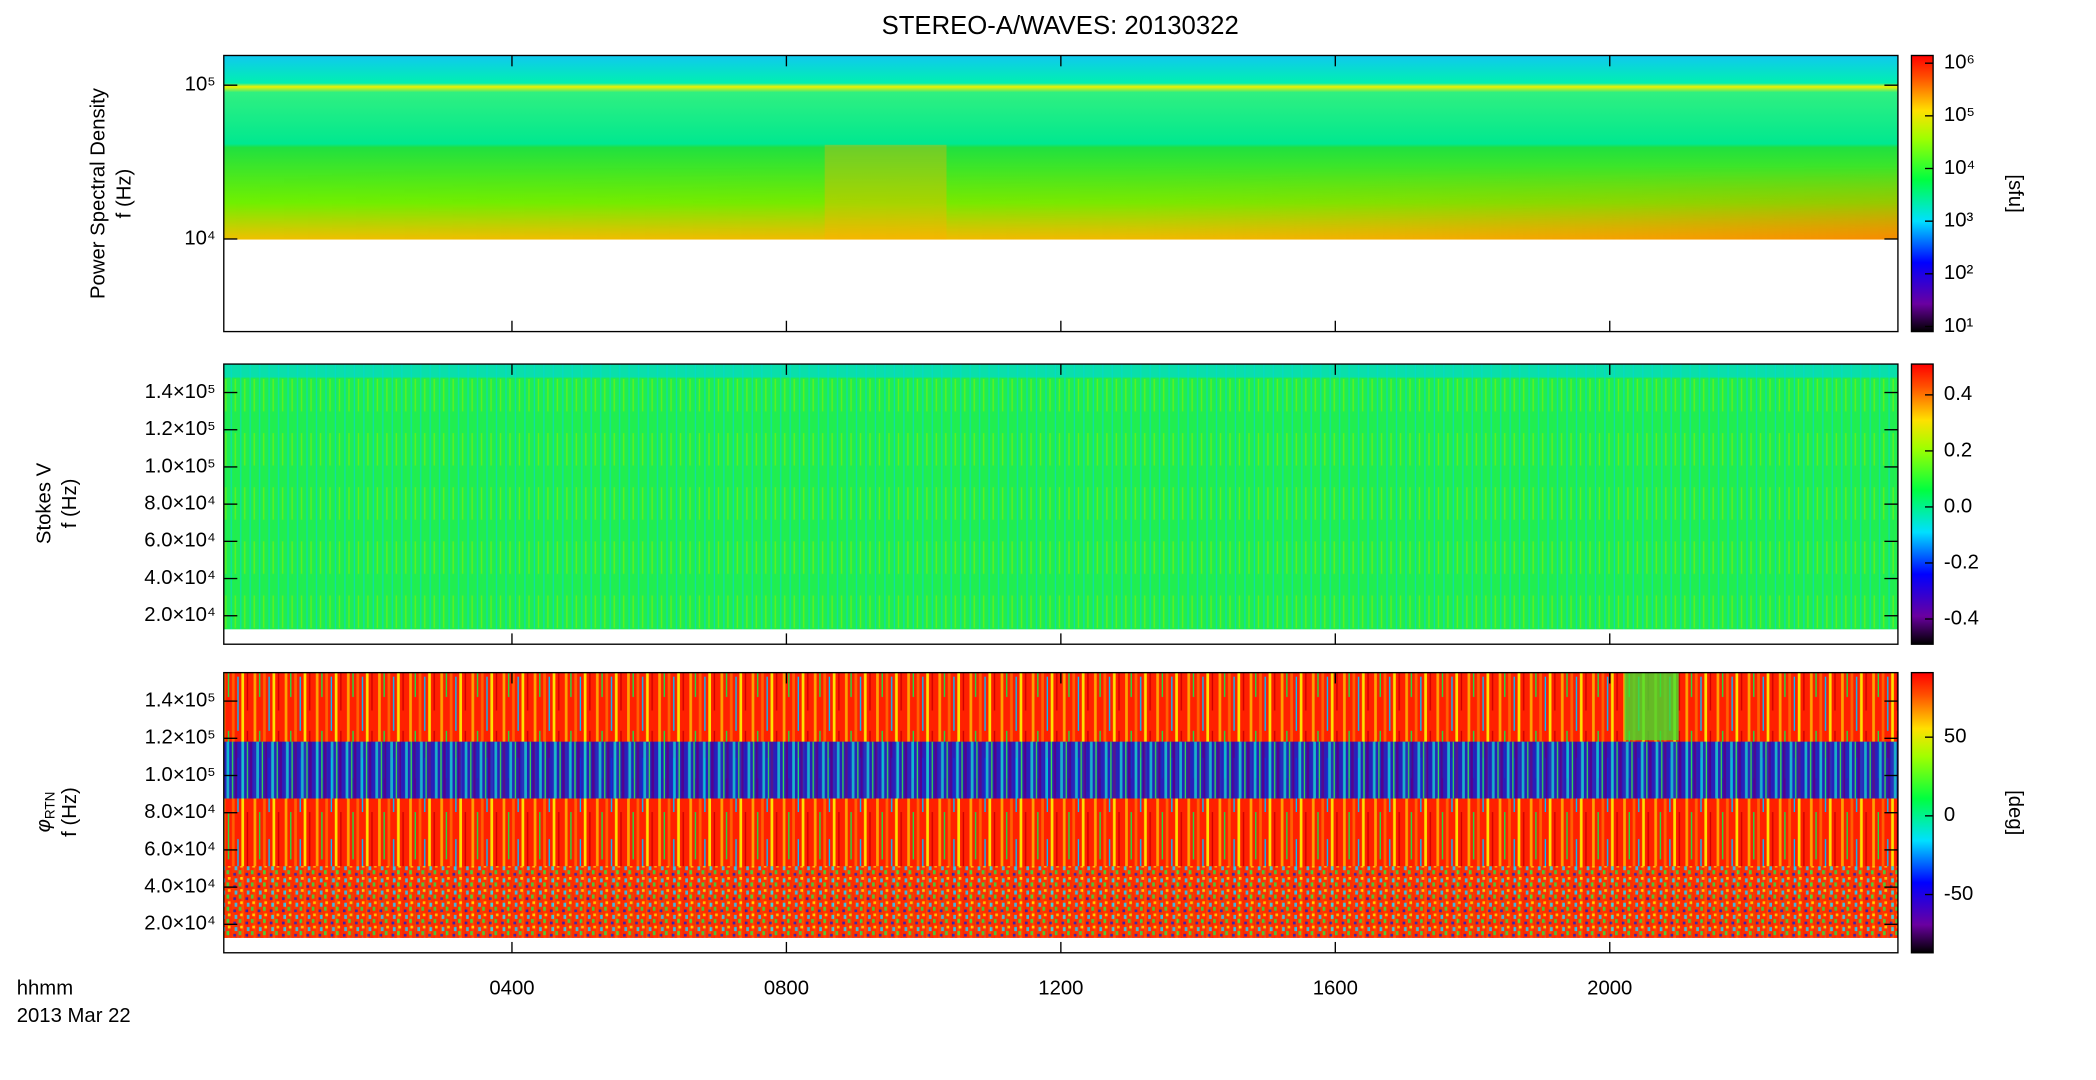 The image size is (2096, 1080). Describe the element at coordinates (199, 238) in the screenshot. I see `y-tick-label: 10⁴` at that location.